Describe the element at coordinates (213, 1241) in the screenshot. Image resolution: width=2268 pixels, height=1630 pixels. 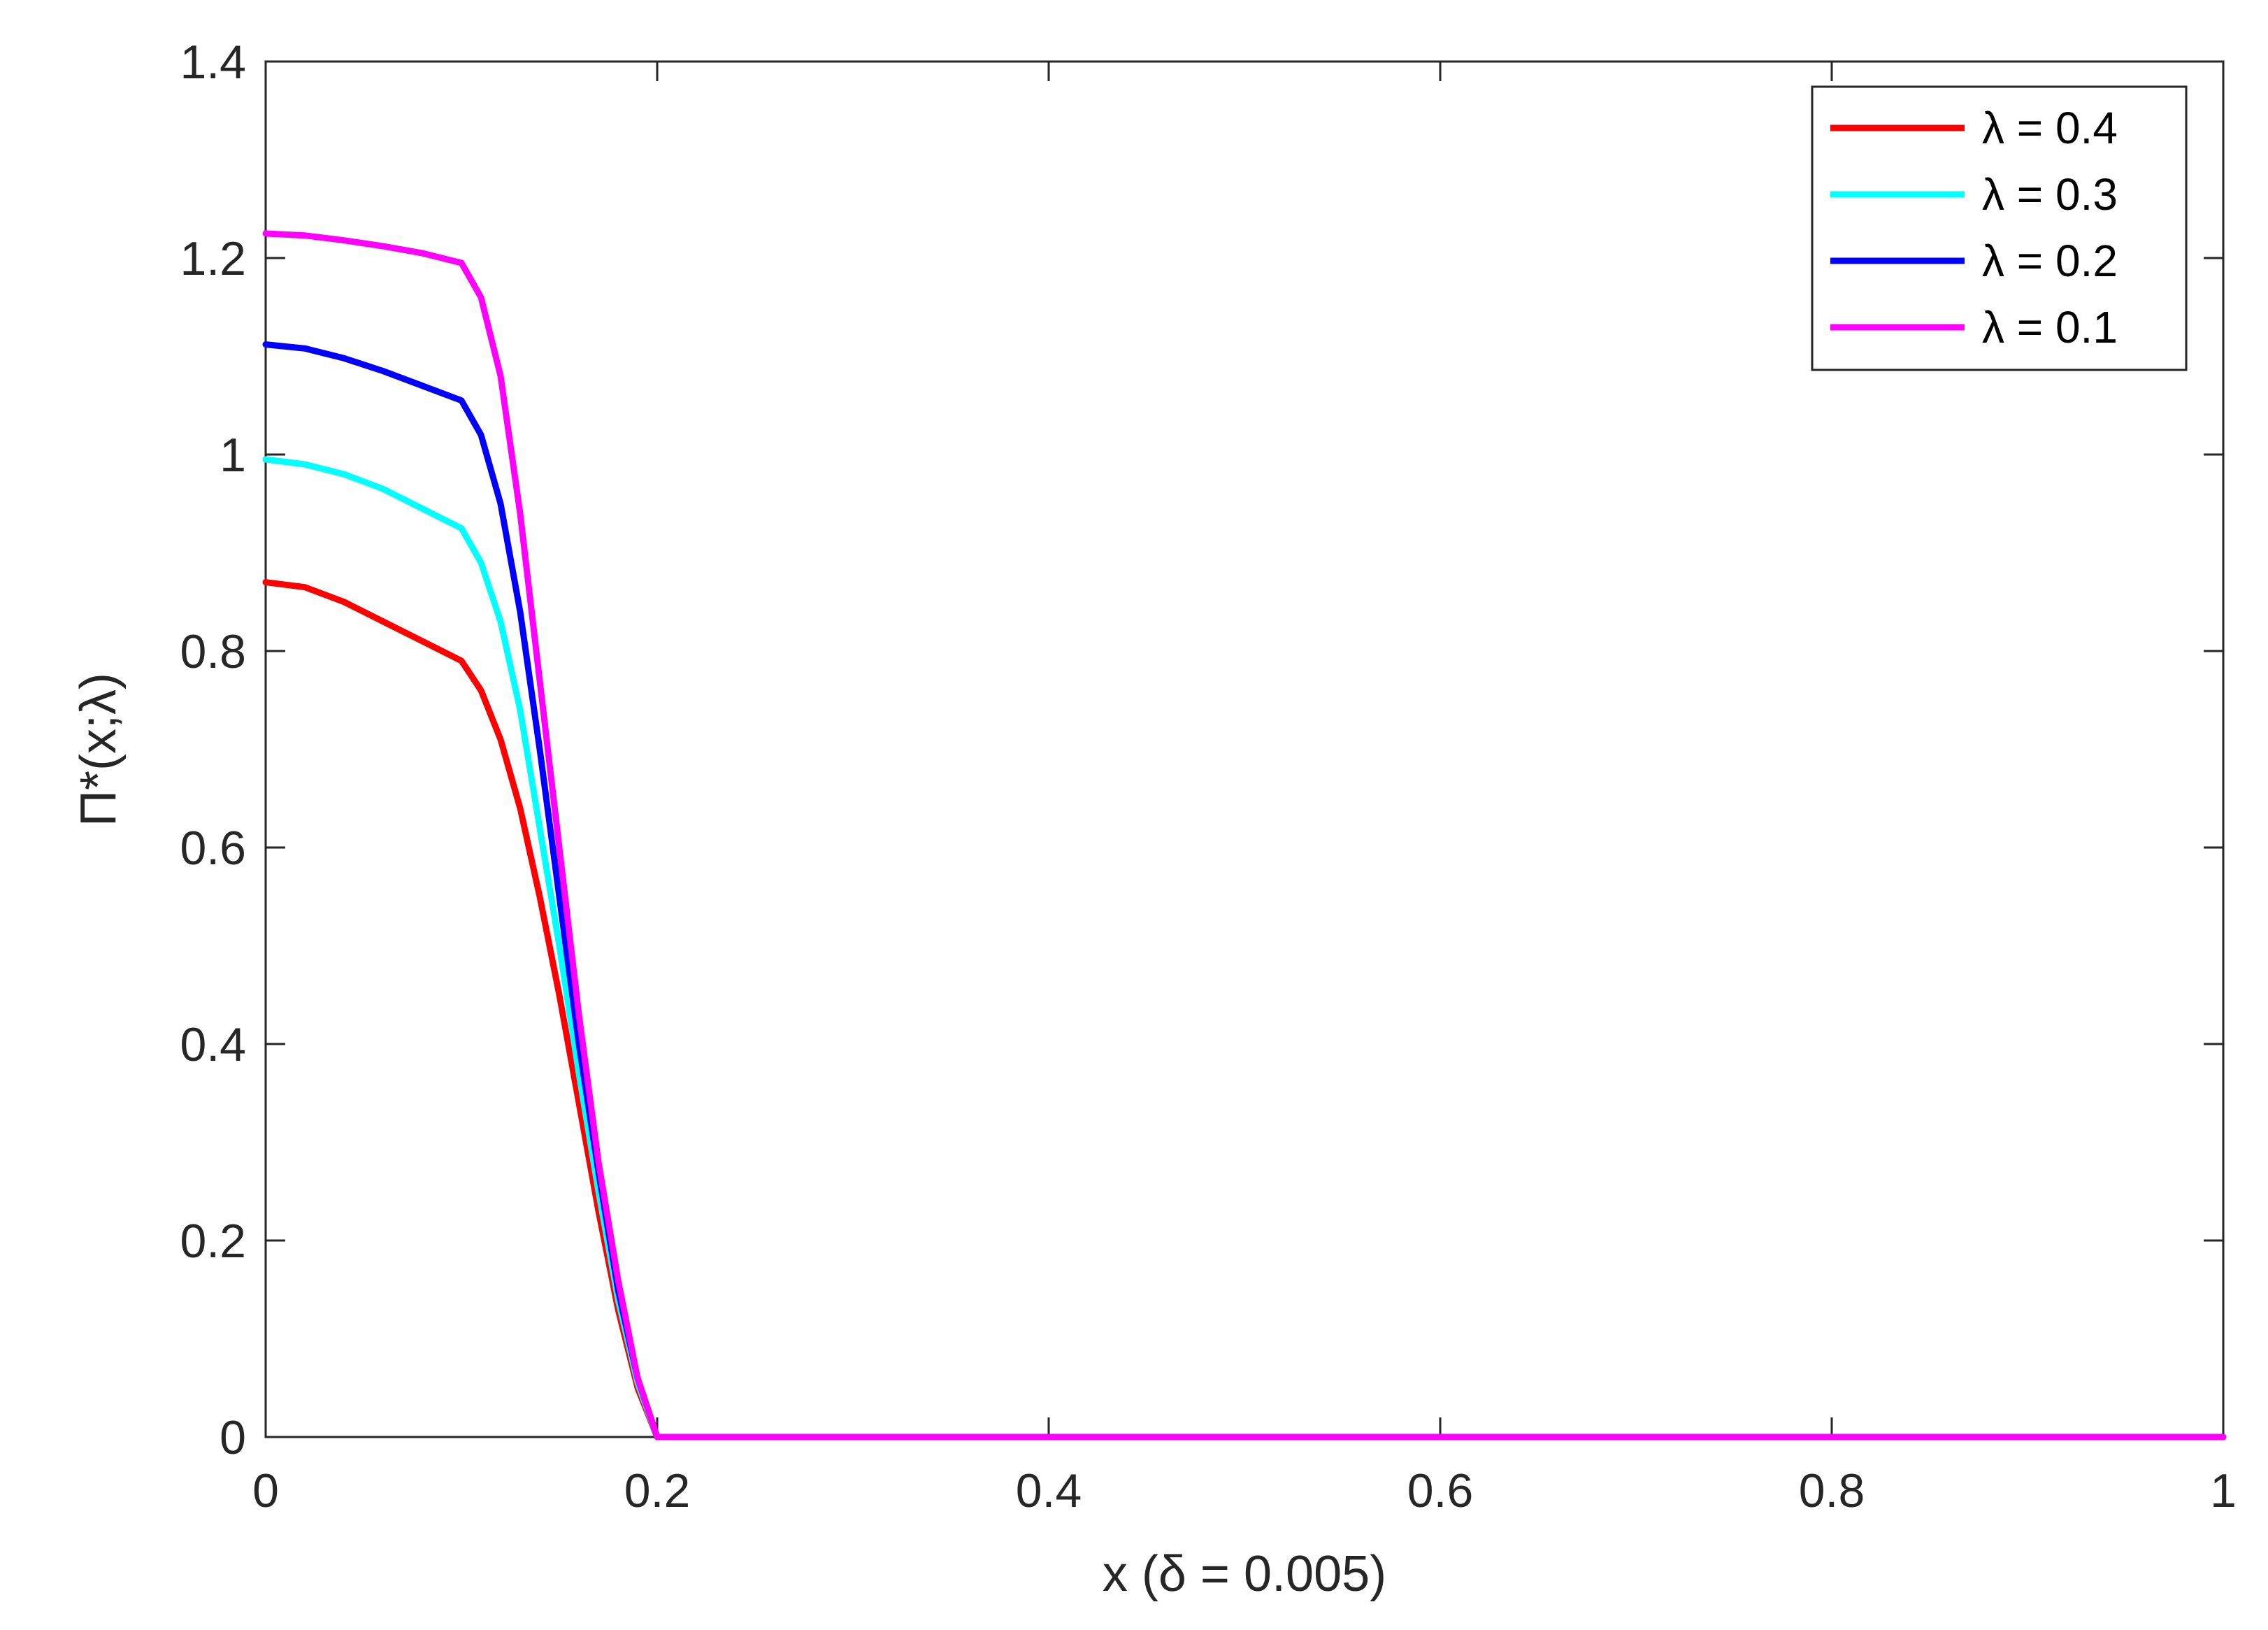
I see `y-tick-label: 0.2` at that location.